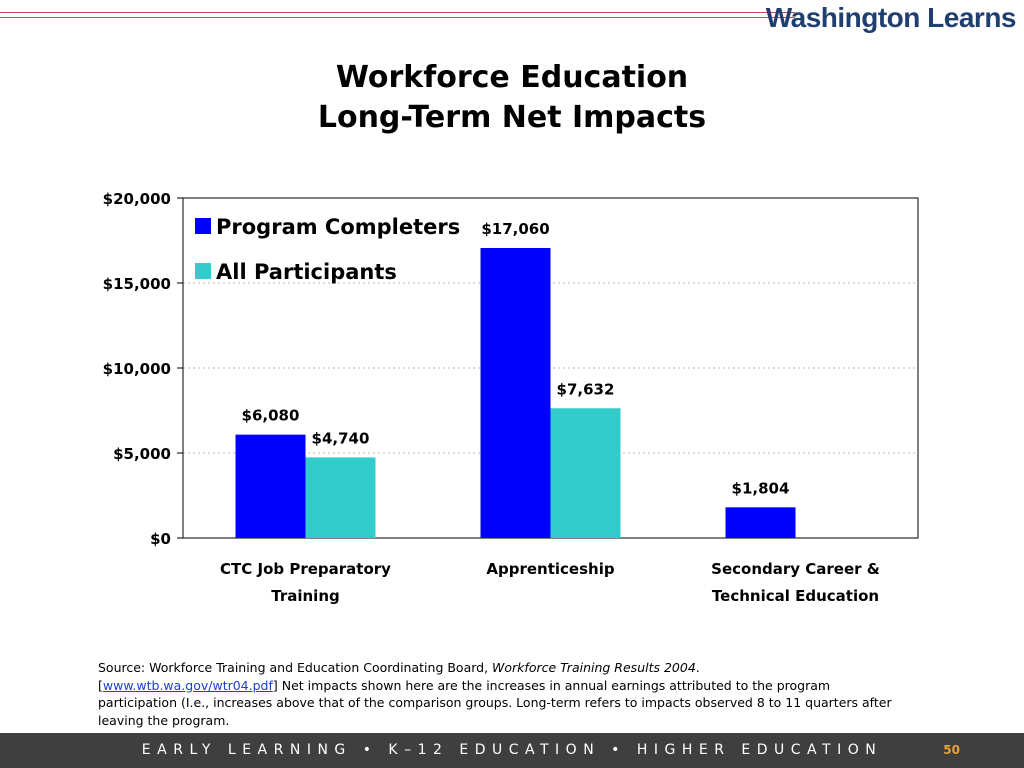 The height and width of the screenshot is (768, 1024). What do you see at coordinates (550, 569) in the screenshot?
I see `x-tick-label: Apprenticeship` at bounding box center [550, 569].